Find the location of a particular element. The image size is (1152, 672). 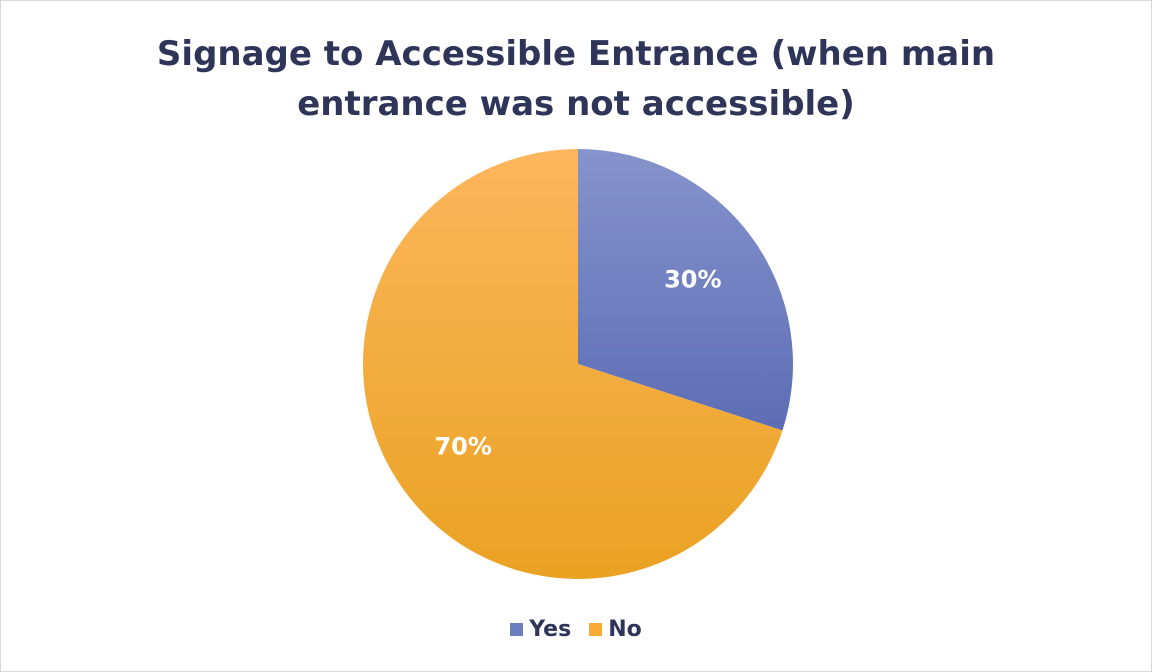

legend-swatch-no is located at coordinates (596, 629).